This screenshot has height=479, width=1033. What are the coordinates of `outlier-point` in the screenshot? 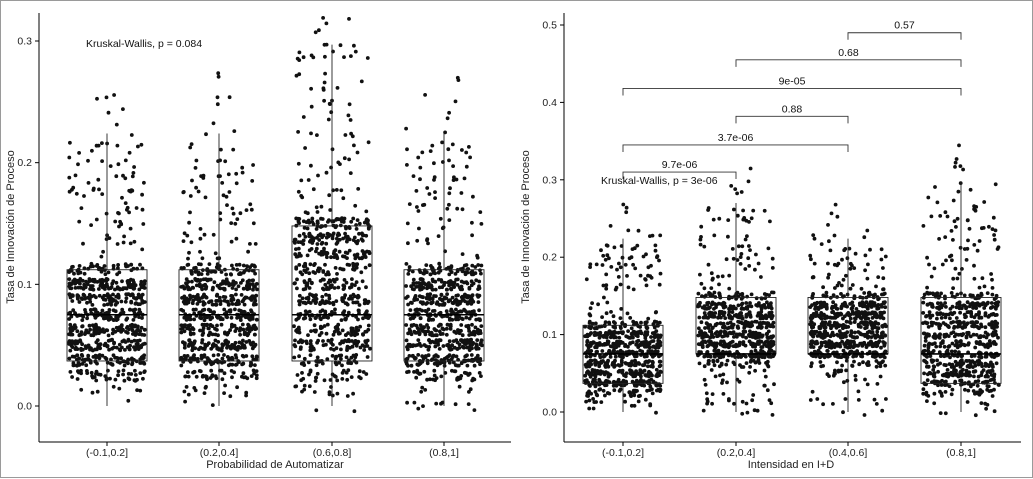 It's located at (214, 123).